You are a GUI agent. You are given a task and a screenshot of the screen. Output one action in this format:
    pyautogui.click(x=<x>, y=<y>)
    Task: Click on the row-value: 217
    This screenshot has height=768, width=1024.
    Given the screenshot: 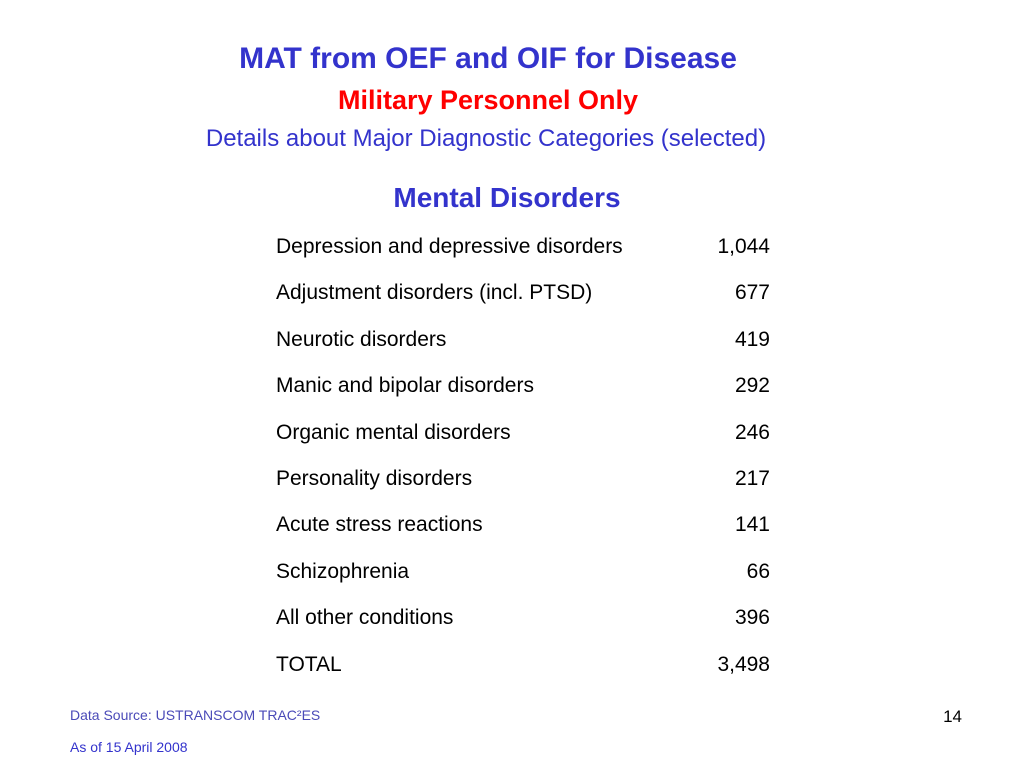 What is the action you would take?
    pyautogui.click(x=752, y=478)
    